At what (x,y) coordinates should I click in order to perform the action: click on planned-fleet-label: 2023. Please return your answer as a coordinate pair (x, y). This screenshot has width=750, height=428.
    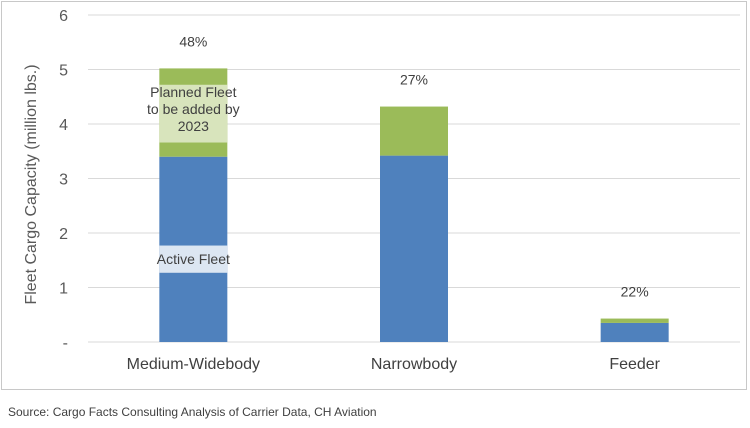
    Looking at the image, I should click on (193, 126).